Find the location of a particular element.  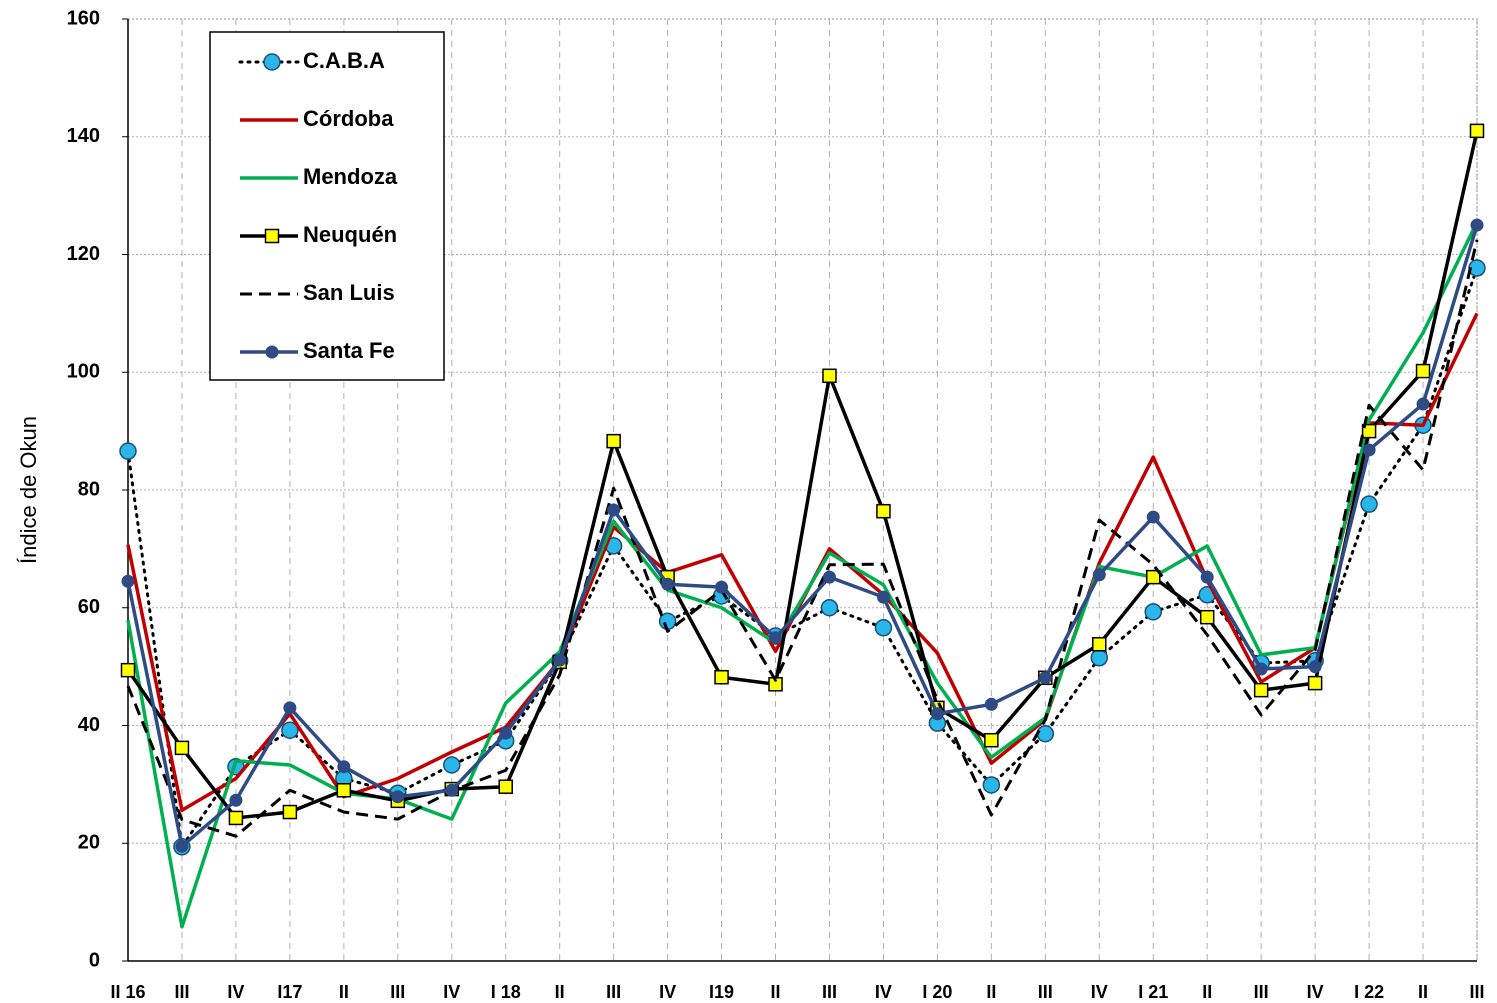

x-tick-label: I19 is located at coordinates (721, 992).